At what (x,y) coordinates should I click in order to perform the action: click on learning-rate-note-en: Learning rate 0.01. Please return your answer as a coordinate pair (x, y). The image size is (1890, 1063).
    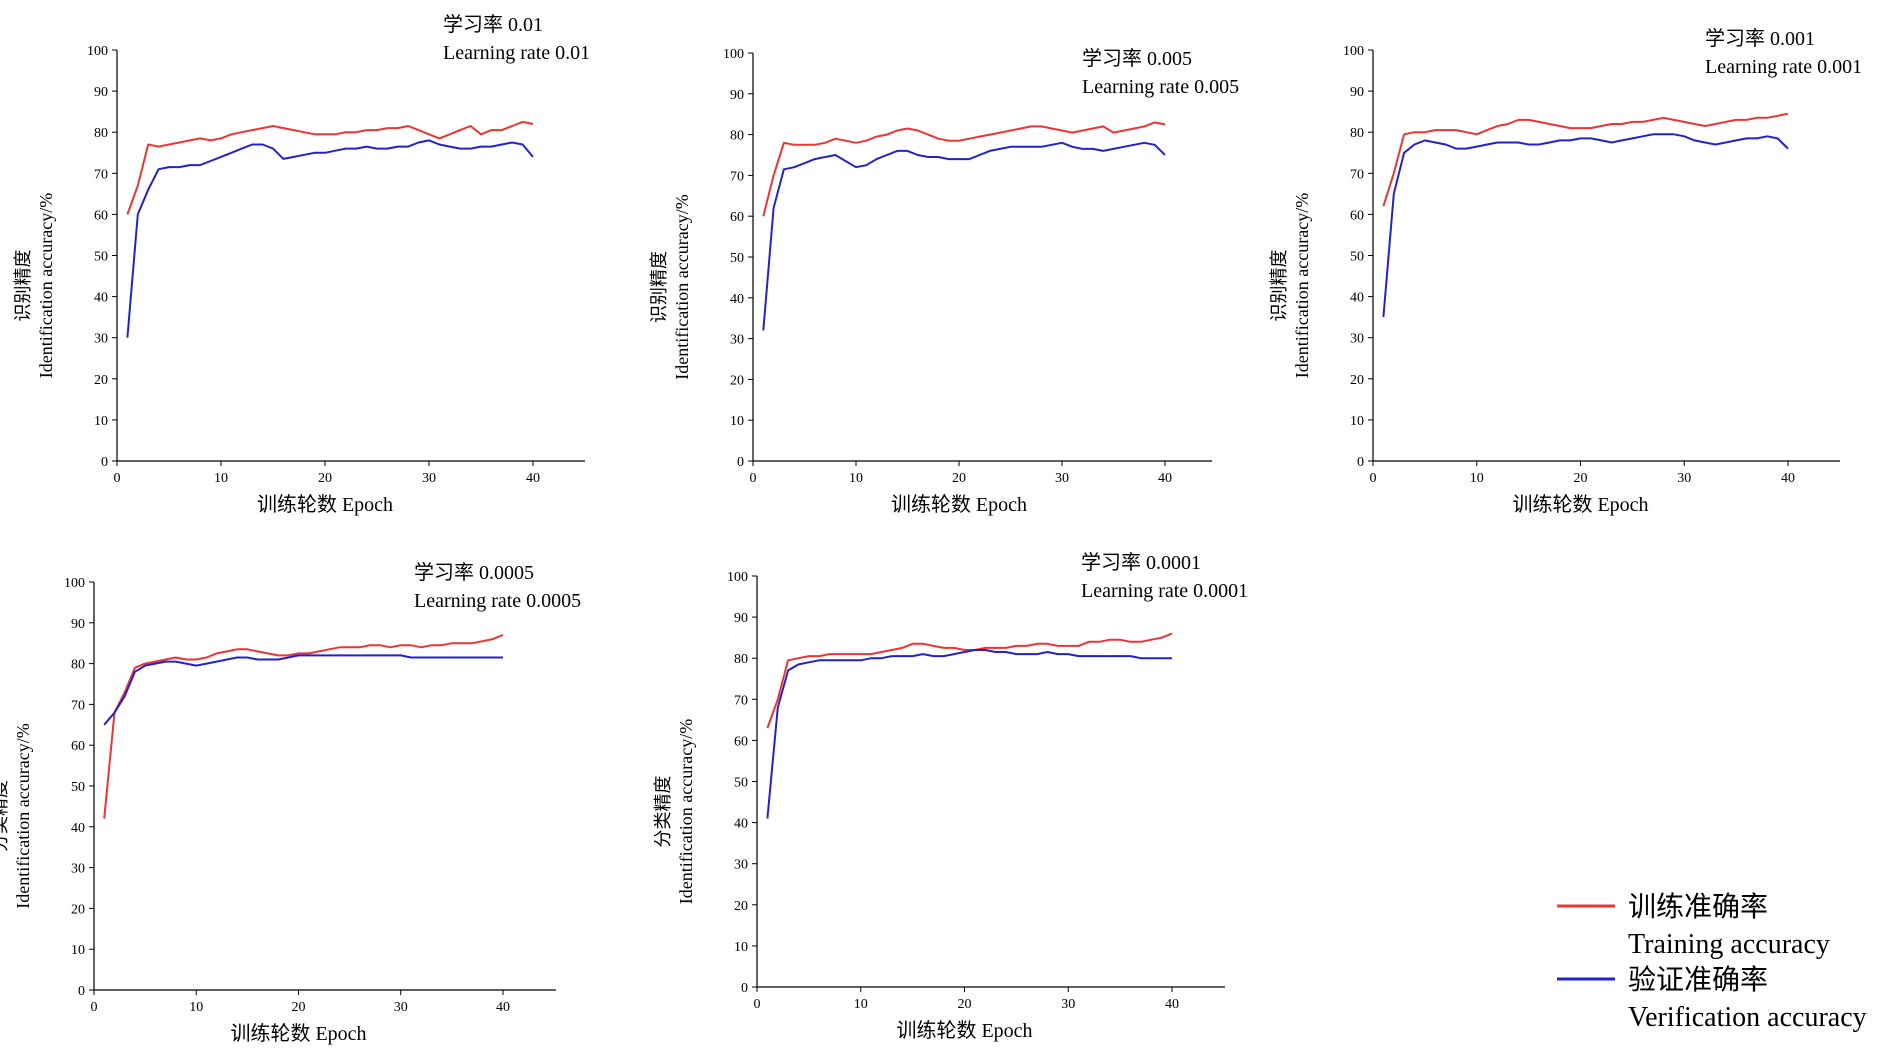
    Looking at the image, I should click on (516, 53).